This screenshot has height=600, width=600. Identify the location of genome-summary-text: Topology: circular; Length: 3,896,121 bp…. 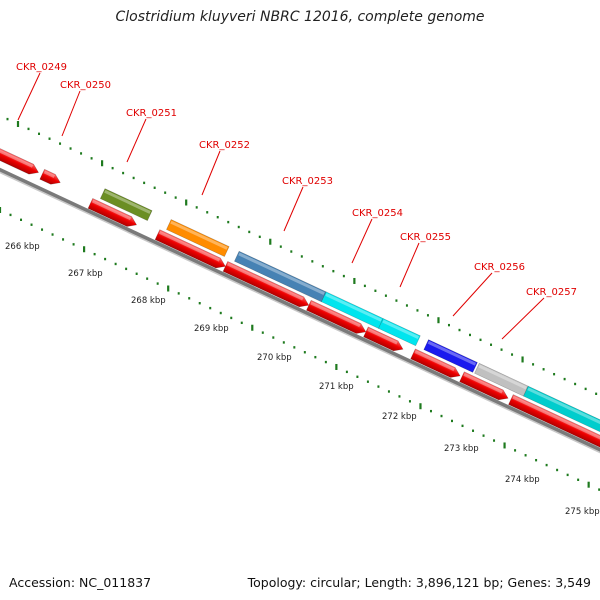
(419, 582).